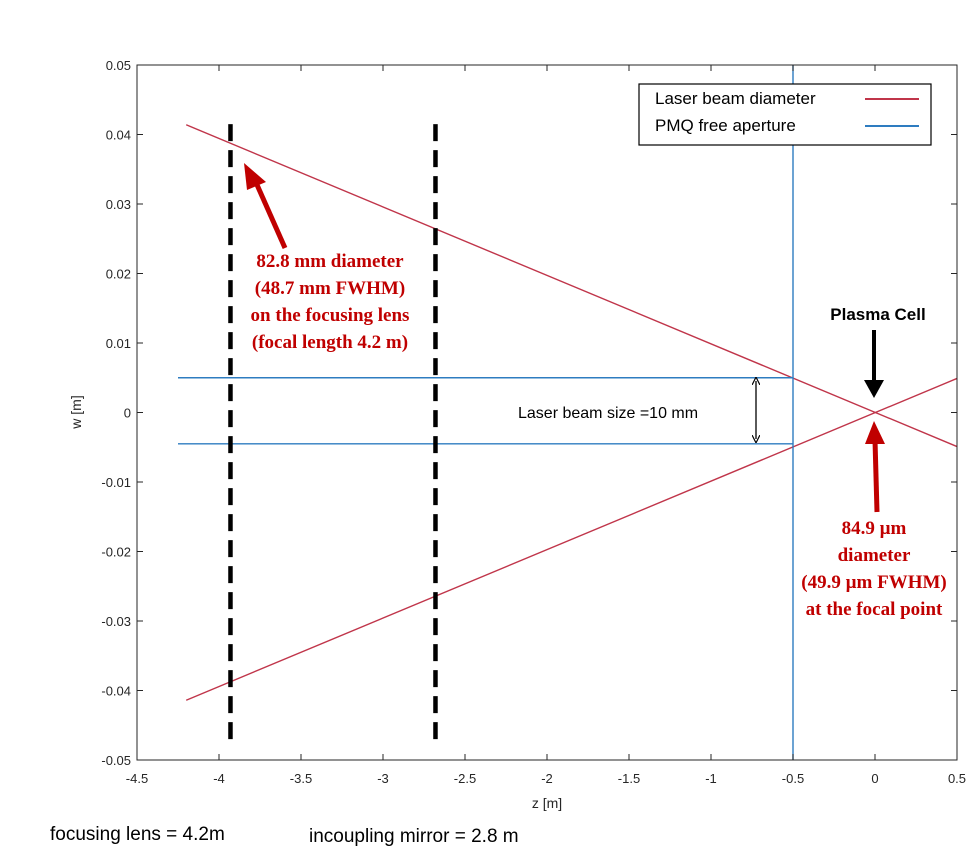 This screenshot has height=867, width=978. What do you see at coordinates (547, 803) in the screenshot?
I see `x-axis-label: z [m]` at bounding box center [547, 803].